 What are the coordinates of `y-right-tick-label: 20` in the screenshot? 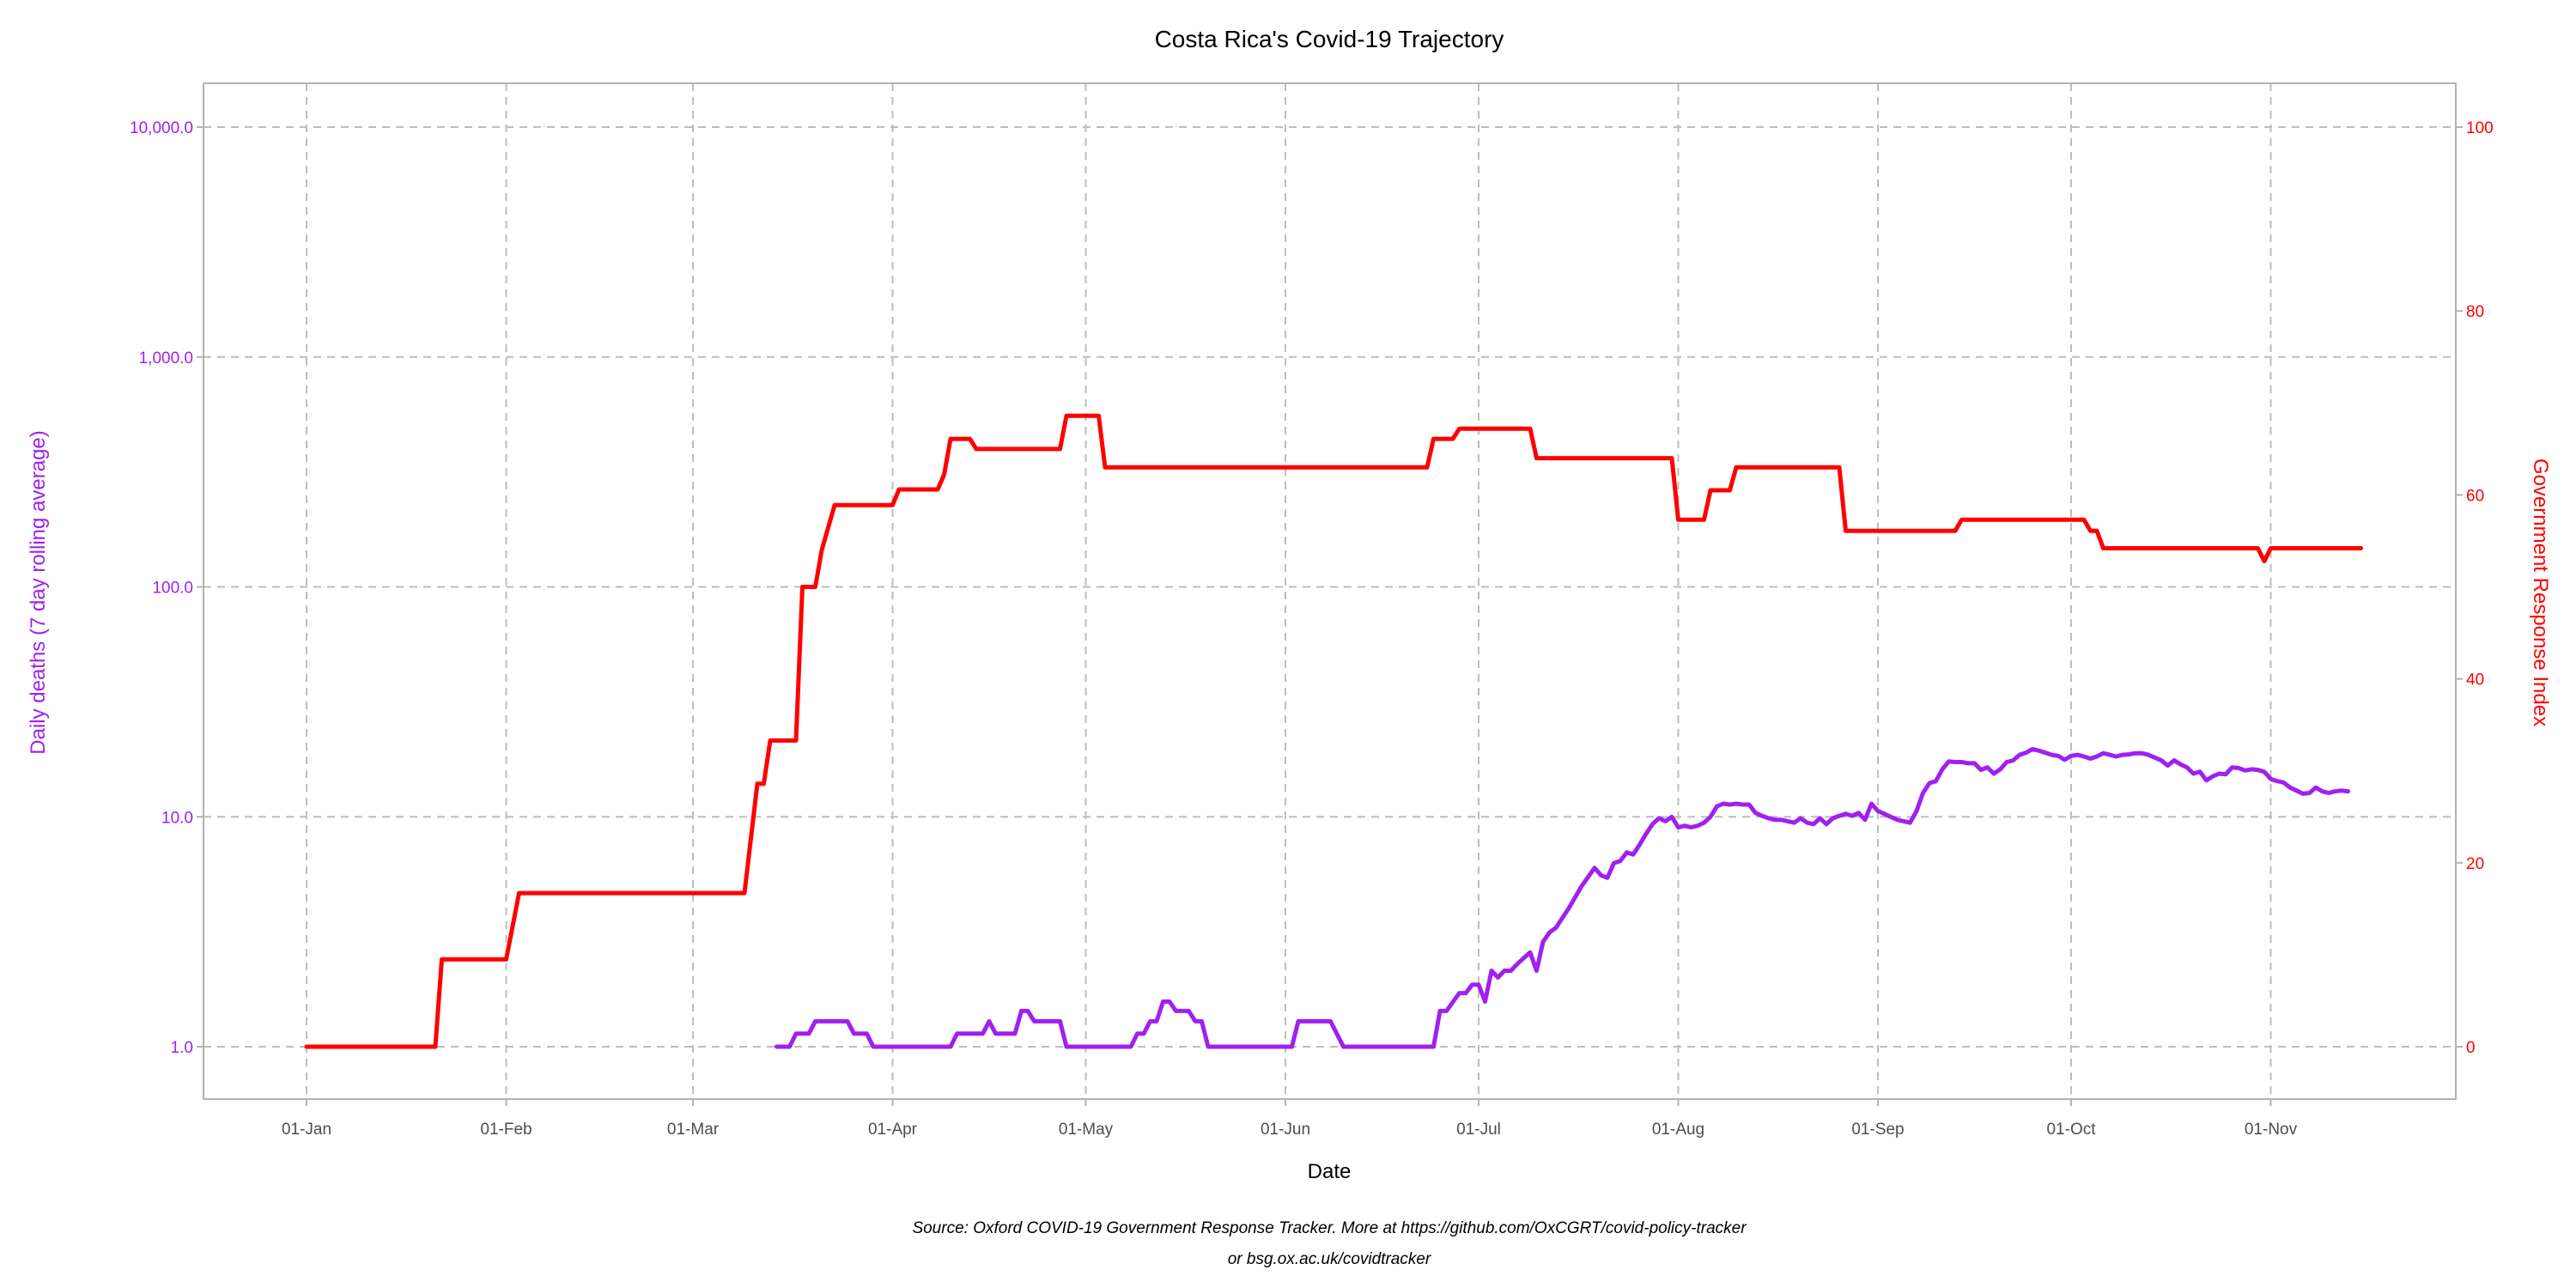 It's located at (2475, 864).